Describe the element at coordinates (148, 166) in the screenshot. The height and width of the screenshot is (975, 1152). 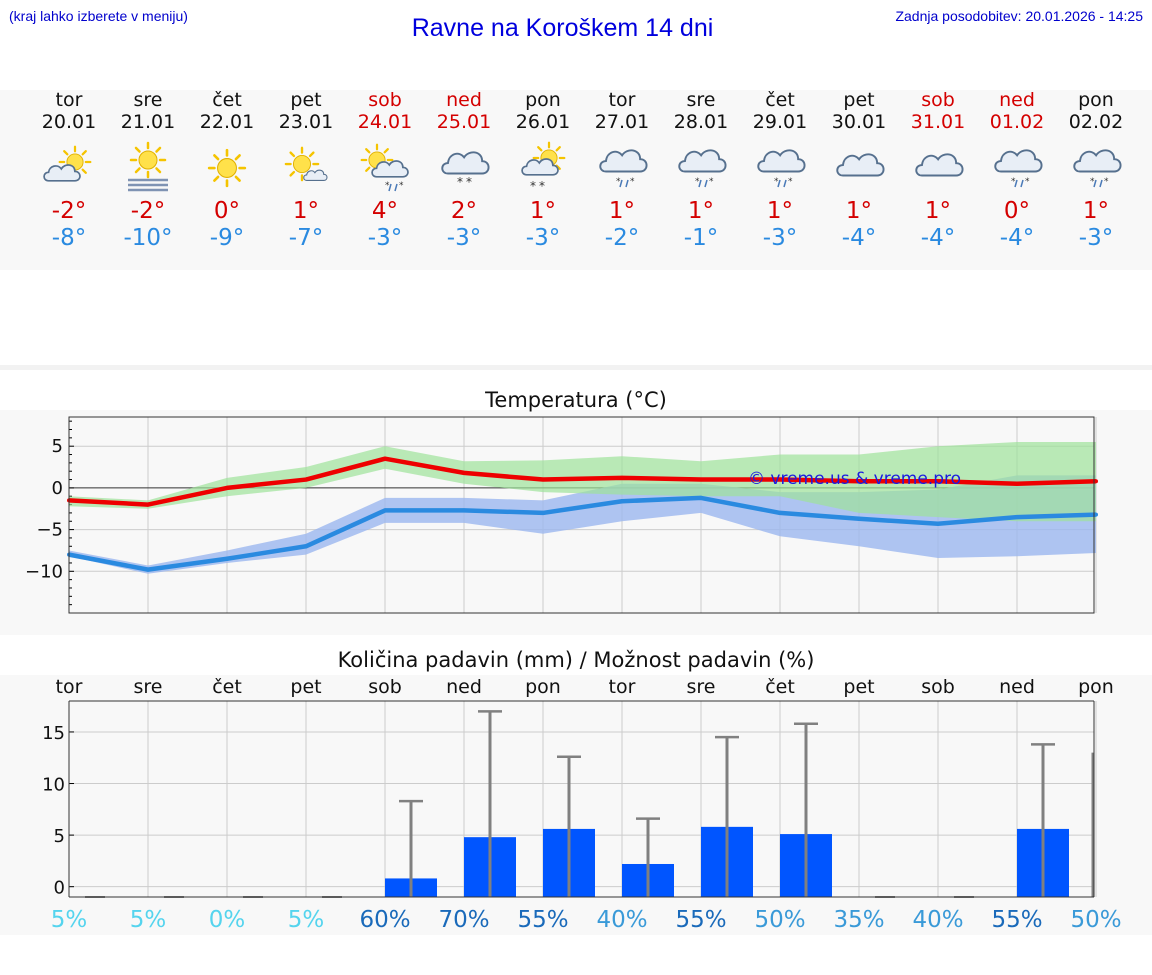
I see `sun-fog-icon` at that location.